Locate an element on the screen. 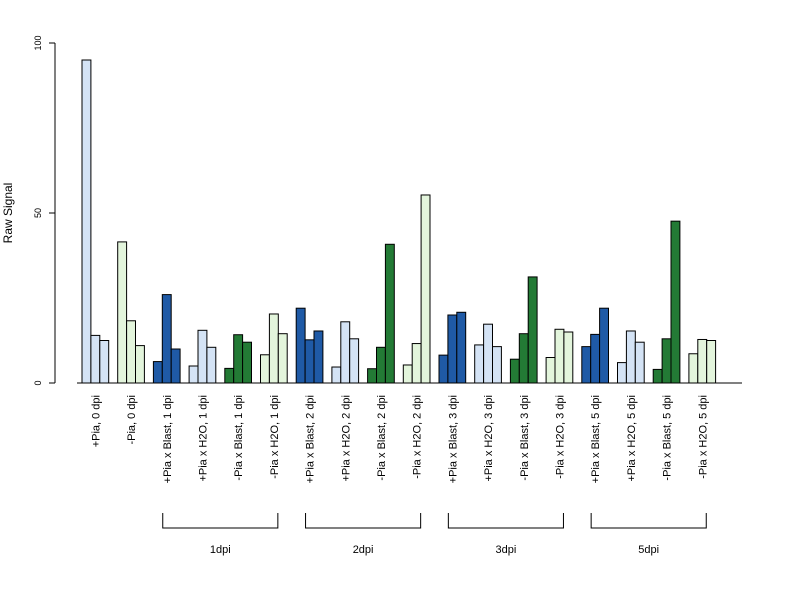 This screenshot has width=800, height=600. category-label: -Pia x H2O, 5 dpi is located at coordinates (703, 437).